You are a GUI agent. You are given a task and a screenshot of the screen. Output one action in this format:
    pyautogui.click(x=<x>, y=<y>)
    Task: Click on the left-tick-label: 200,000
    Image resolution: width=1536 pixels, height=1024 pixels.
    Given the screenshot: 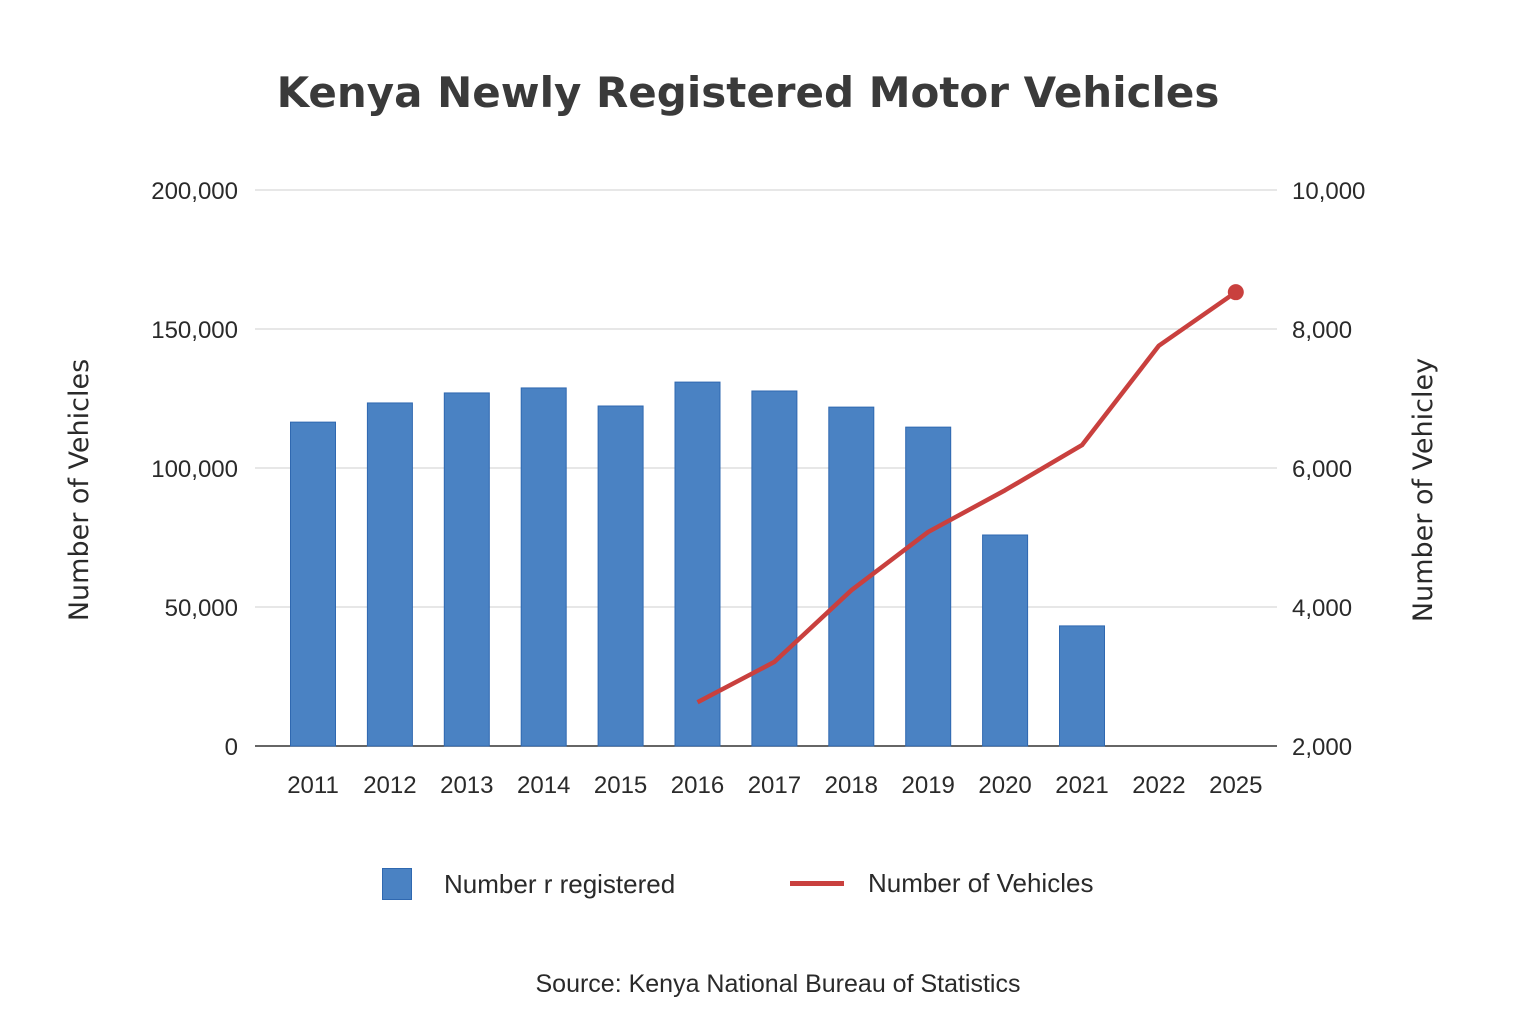 What is the action you would take?
    pyautogui.click(x=194, y=191)
    